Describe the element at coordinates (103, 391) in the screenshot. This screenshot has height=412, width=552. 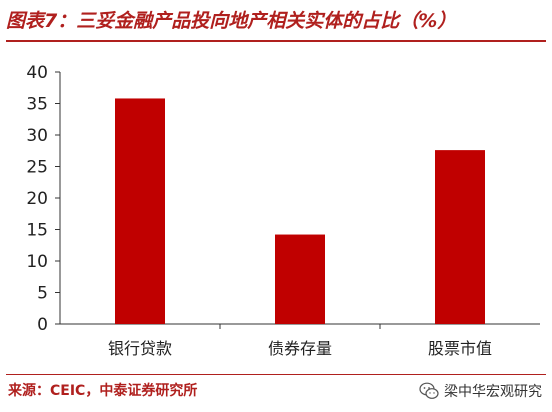
I see `source-note: 来源：CEIC，中泰证券研究所` at that location.